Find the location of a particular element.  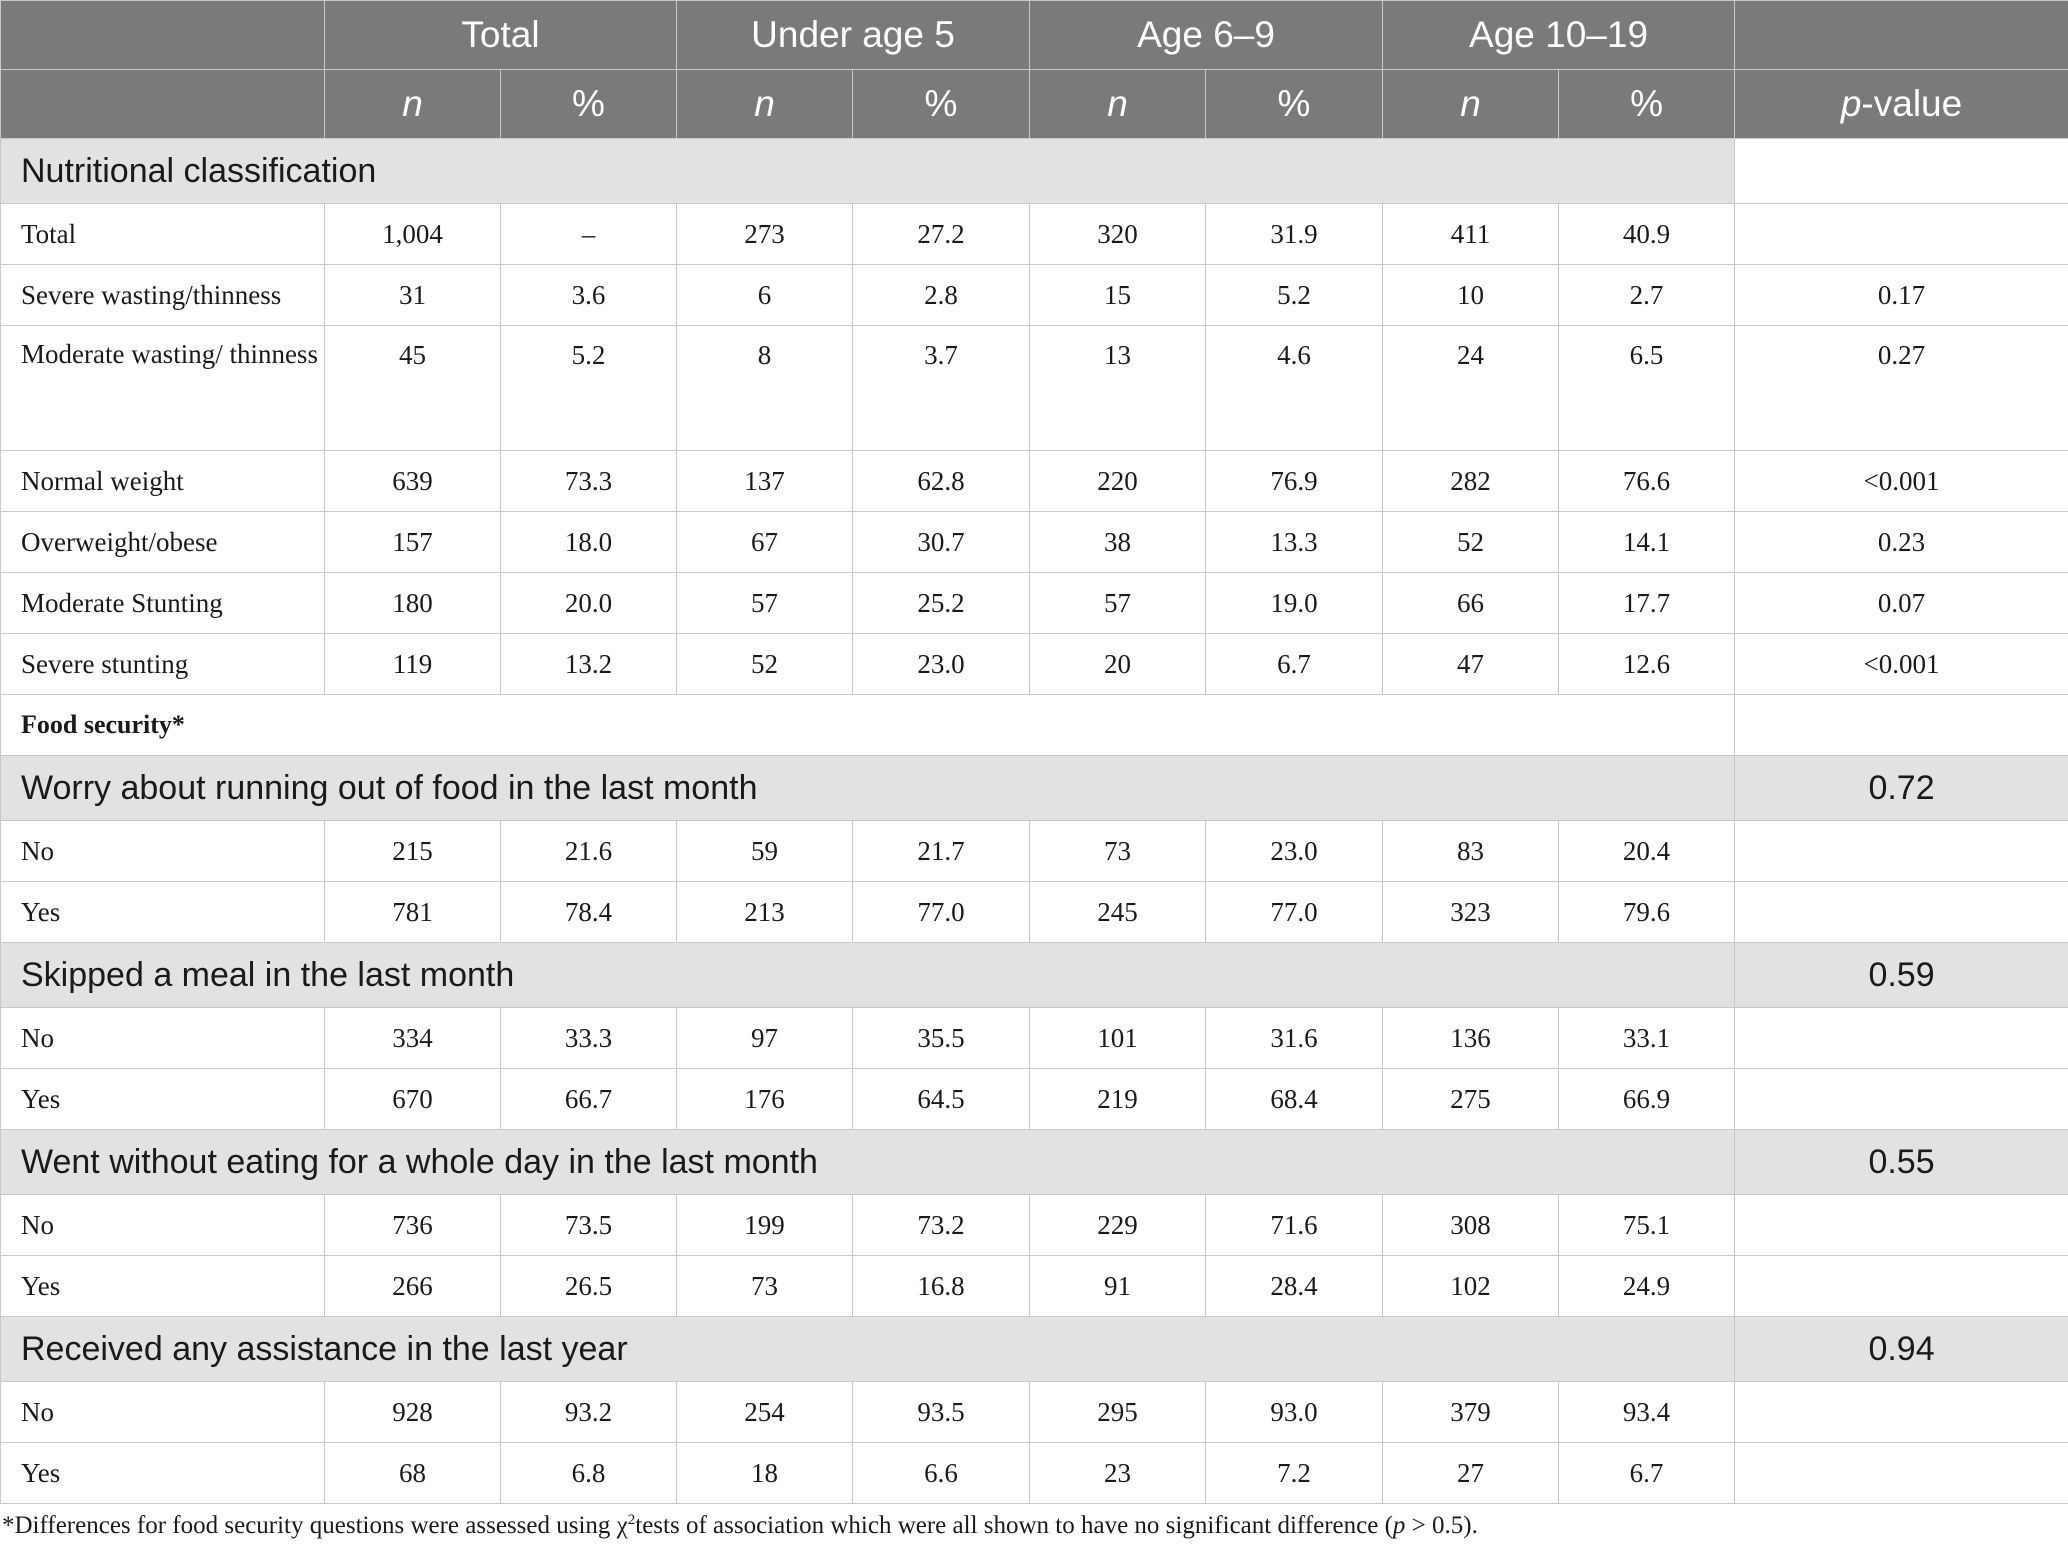

cell-percent: 20.0 is located at coordinates (588, 603).